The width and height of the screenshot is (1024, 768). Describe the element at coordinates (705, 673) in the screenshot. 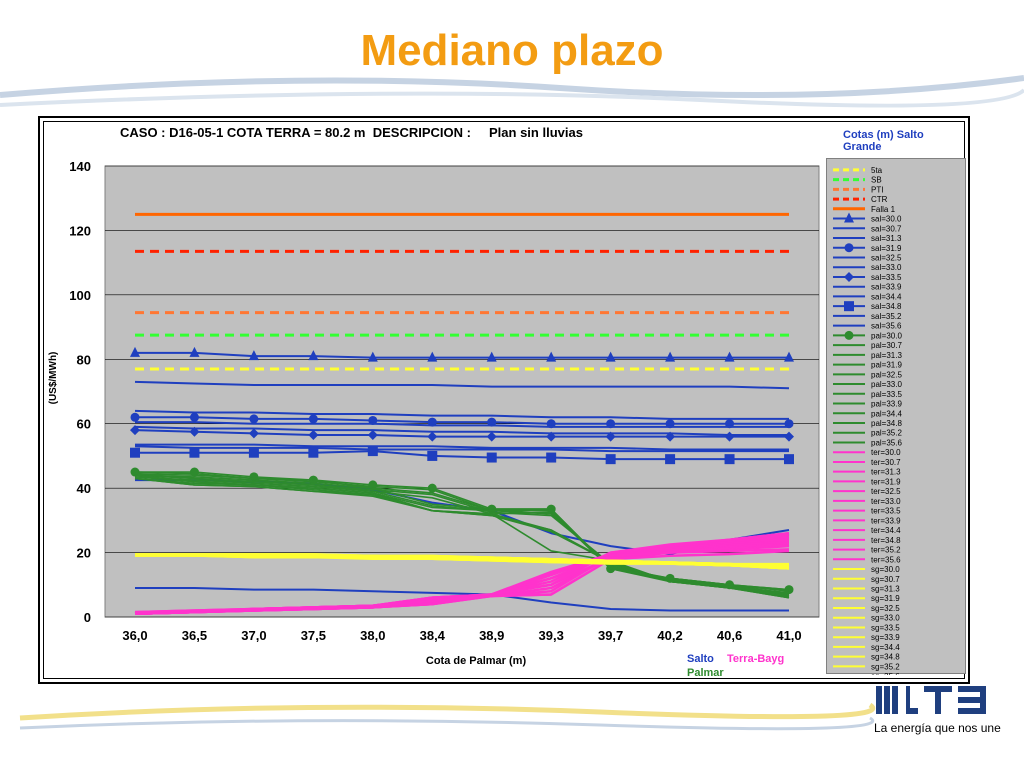

I see `footer-palmar: Palmar` at that location.